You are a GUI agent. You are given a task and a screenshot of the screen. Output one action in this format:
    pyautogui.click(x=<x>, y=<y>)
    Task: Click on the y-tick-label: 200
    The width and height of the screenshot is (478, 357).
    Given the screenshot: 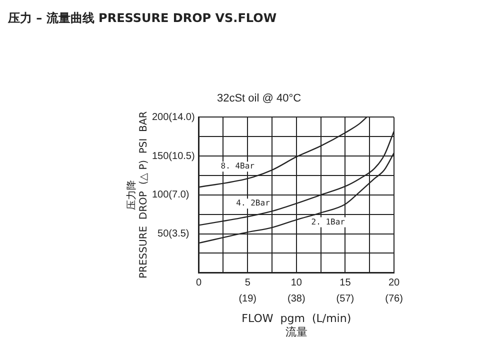 What is the action you would take?
    pyautogui.click(x=161, y=117)
    